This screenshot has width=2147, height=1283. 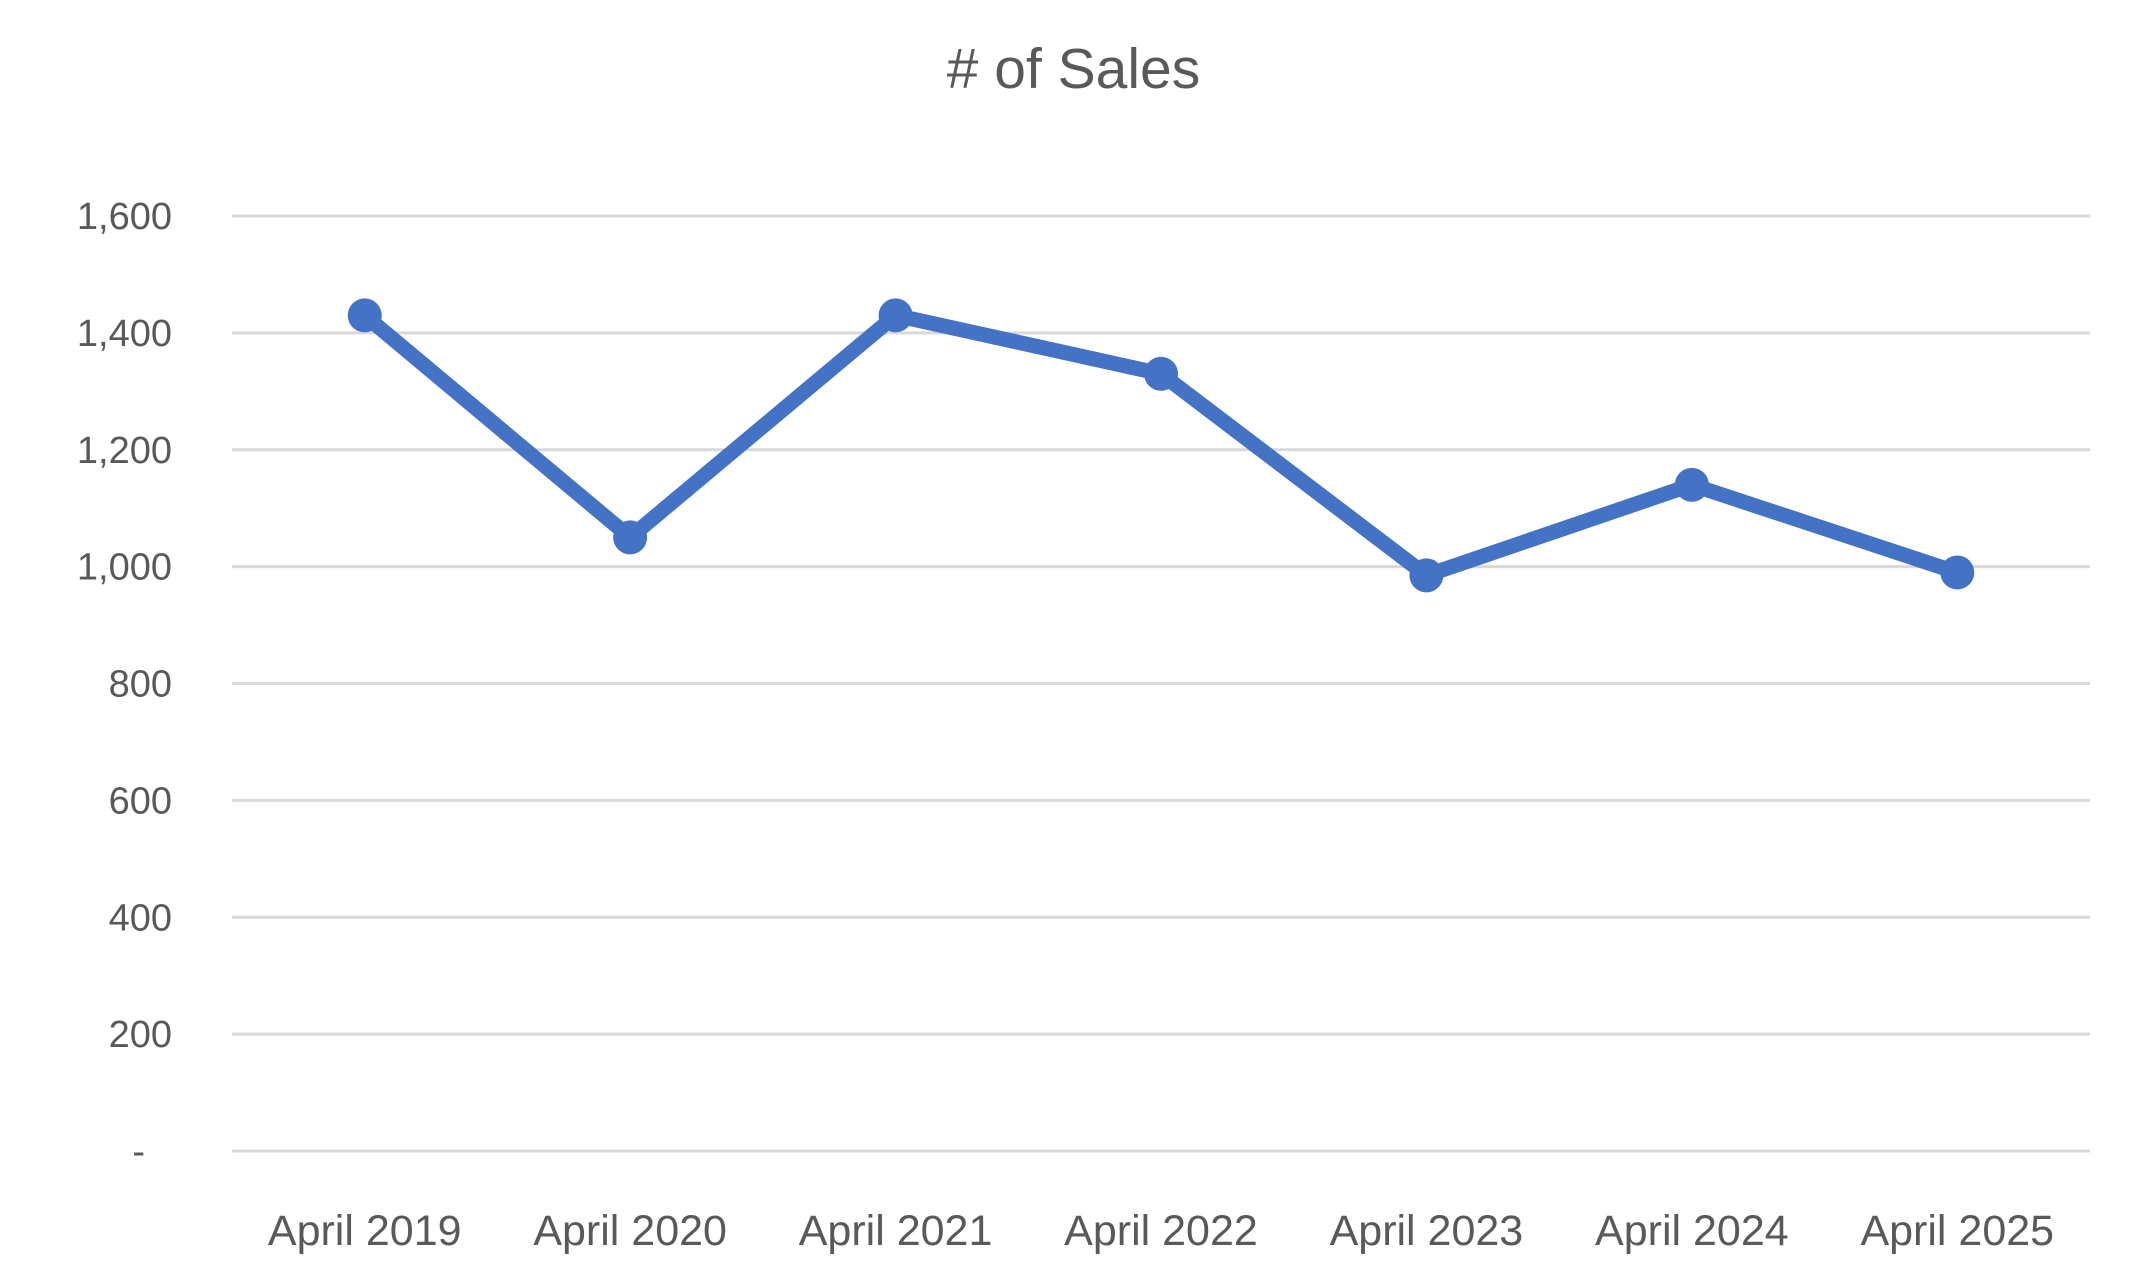 I want to click on y-axis-tick-label: 1,400, so click(x=124, y=334).